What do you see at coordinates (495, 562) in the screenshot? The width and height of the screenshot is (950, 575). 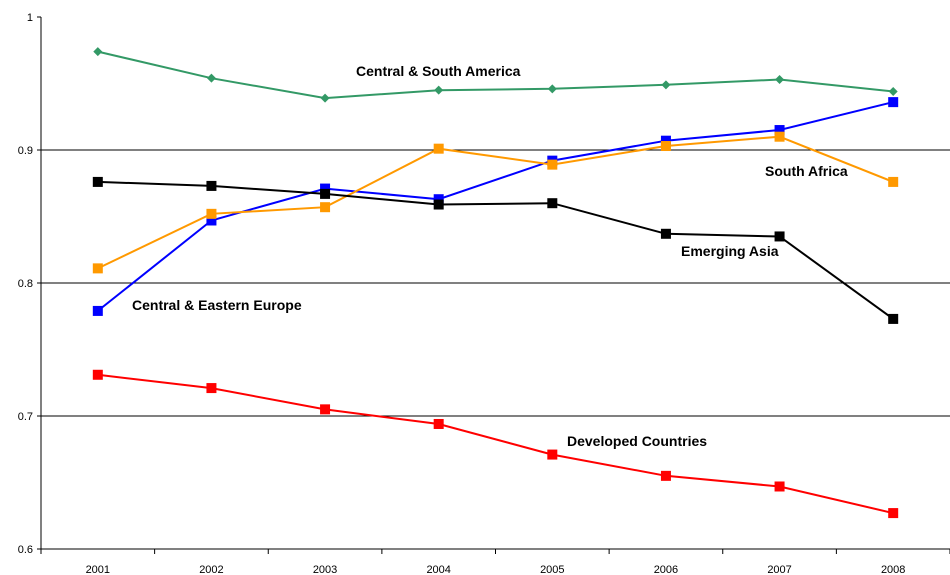 I see `x-axis-ticks: 2001 2002 2003 2004 2005 2006 2007 2008` at bounding box center [495, 562].